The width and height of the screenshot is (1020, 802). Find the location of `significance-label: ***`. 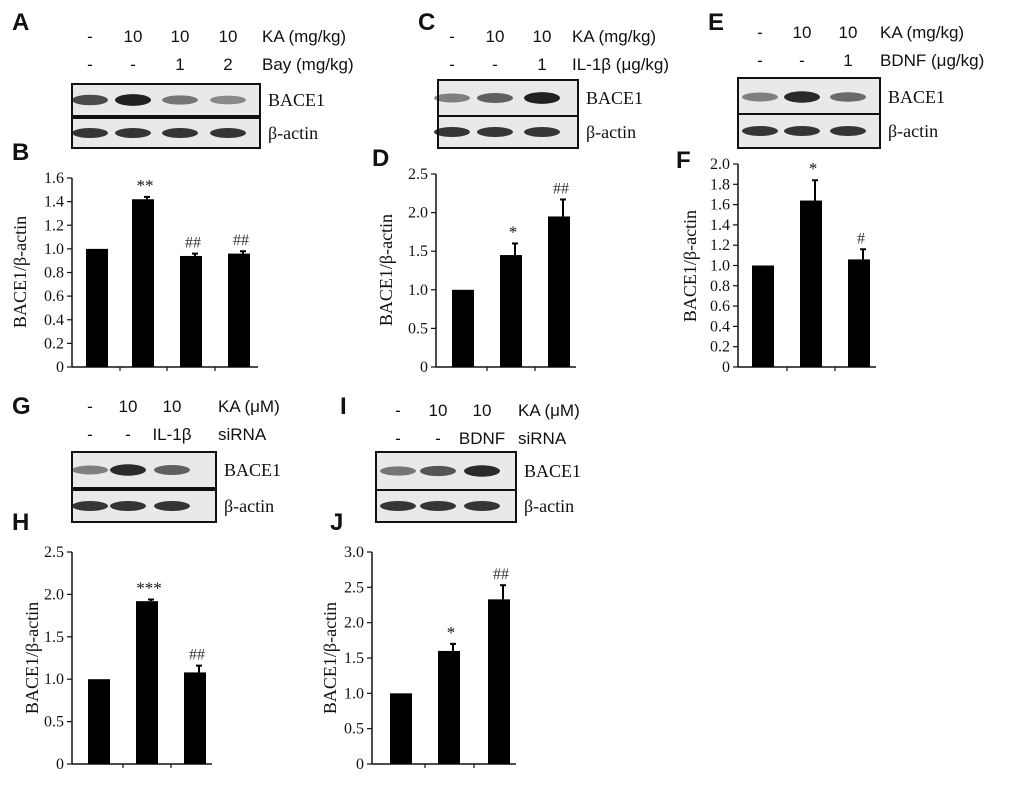

significance-label: *** is located at coordinates (149, 587).